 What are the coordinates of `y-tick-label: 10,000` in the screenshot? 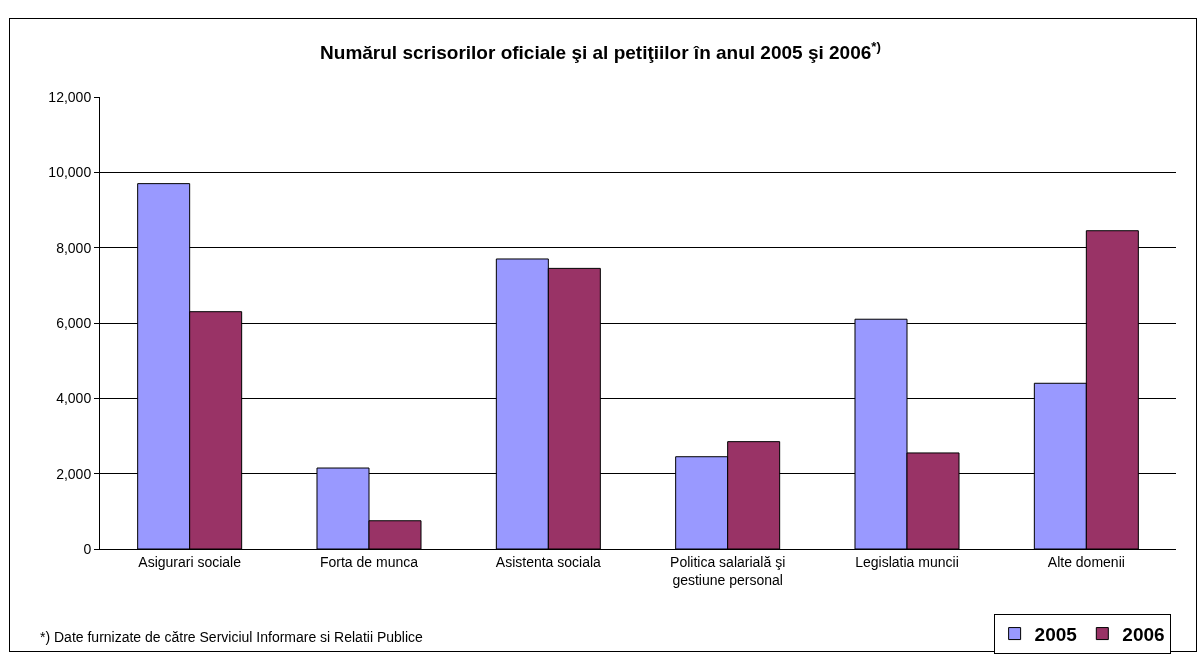 It's located at (70, 172).